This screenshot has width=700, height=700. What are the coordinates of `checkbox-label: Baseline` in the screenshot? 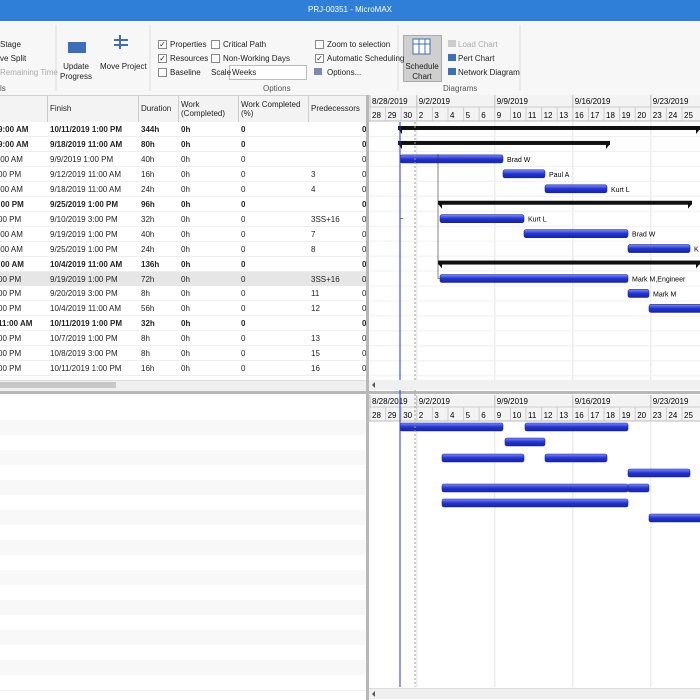 It's located at (185, 72).